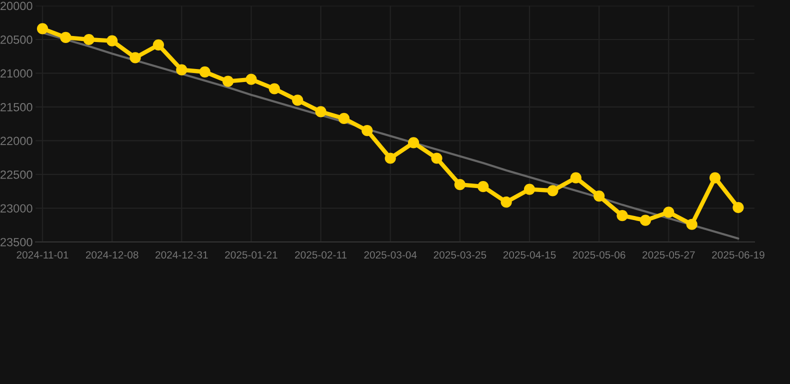  I want to click on y-tick-label: 21500, so click(16, 107).